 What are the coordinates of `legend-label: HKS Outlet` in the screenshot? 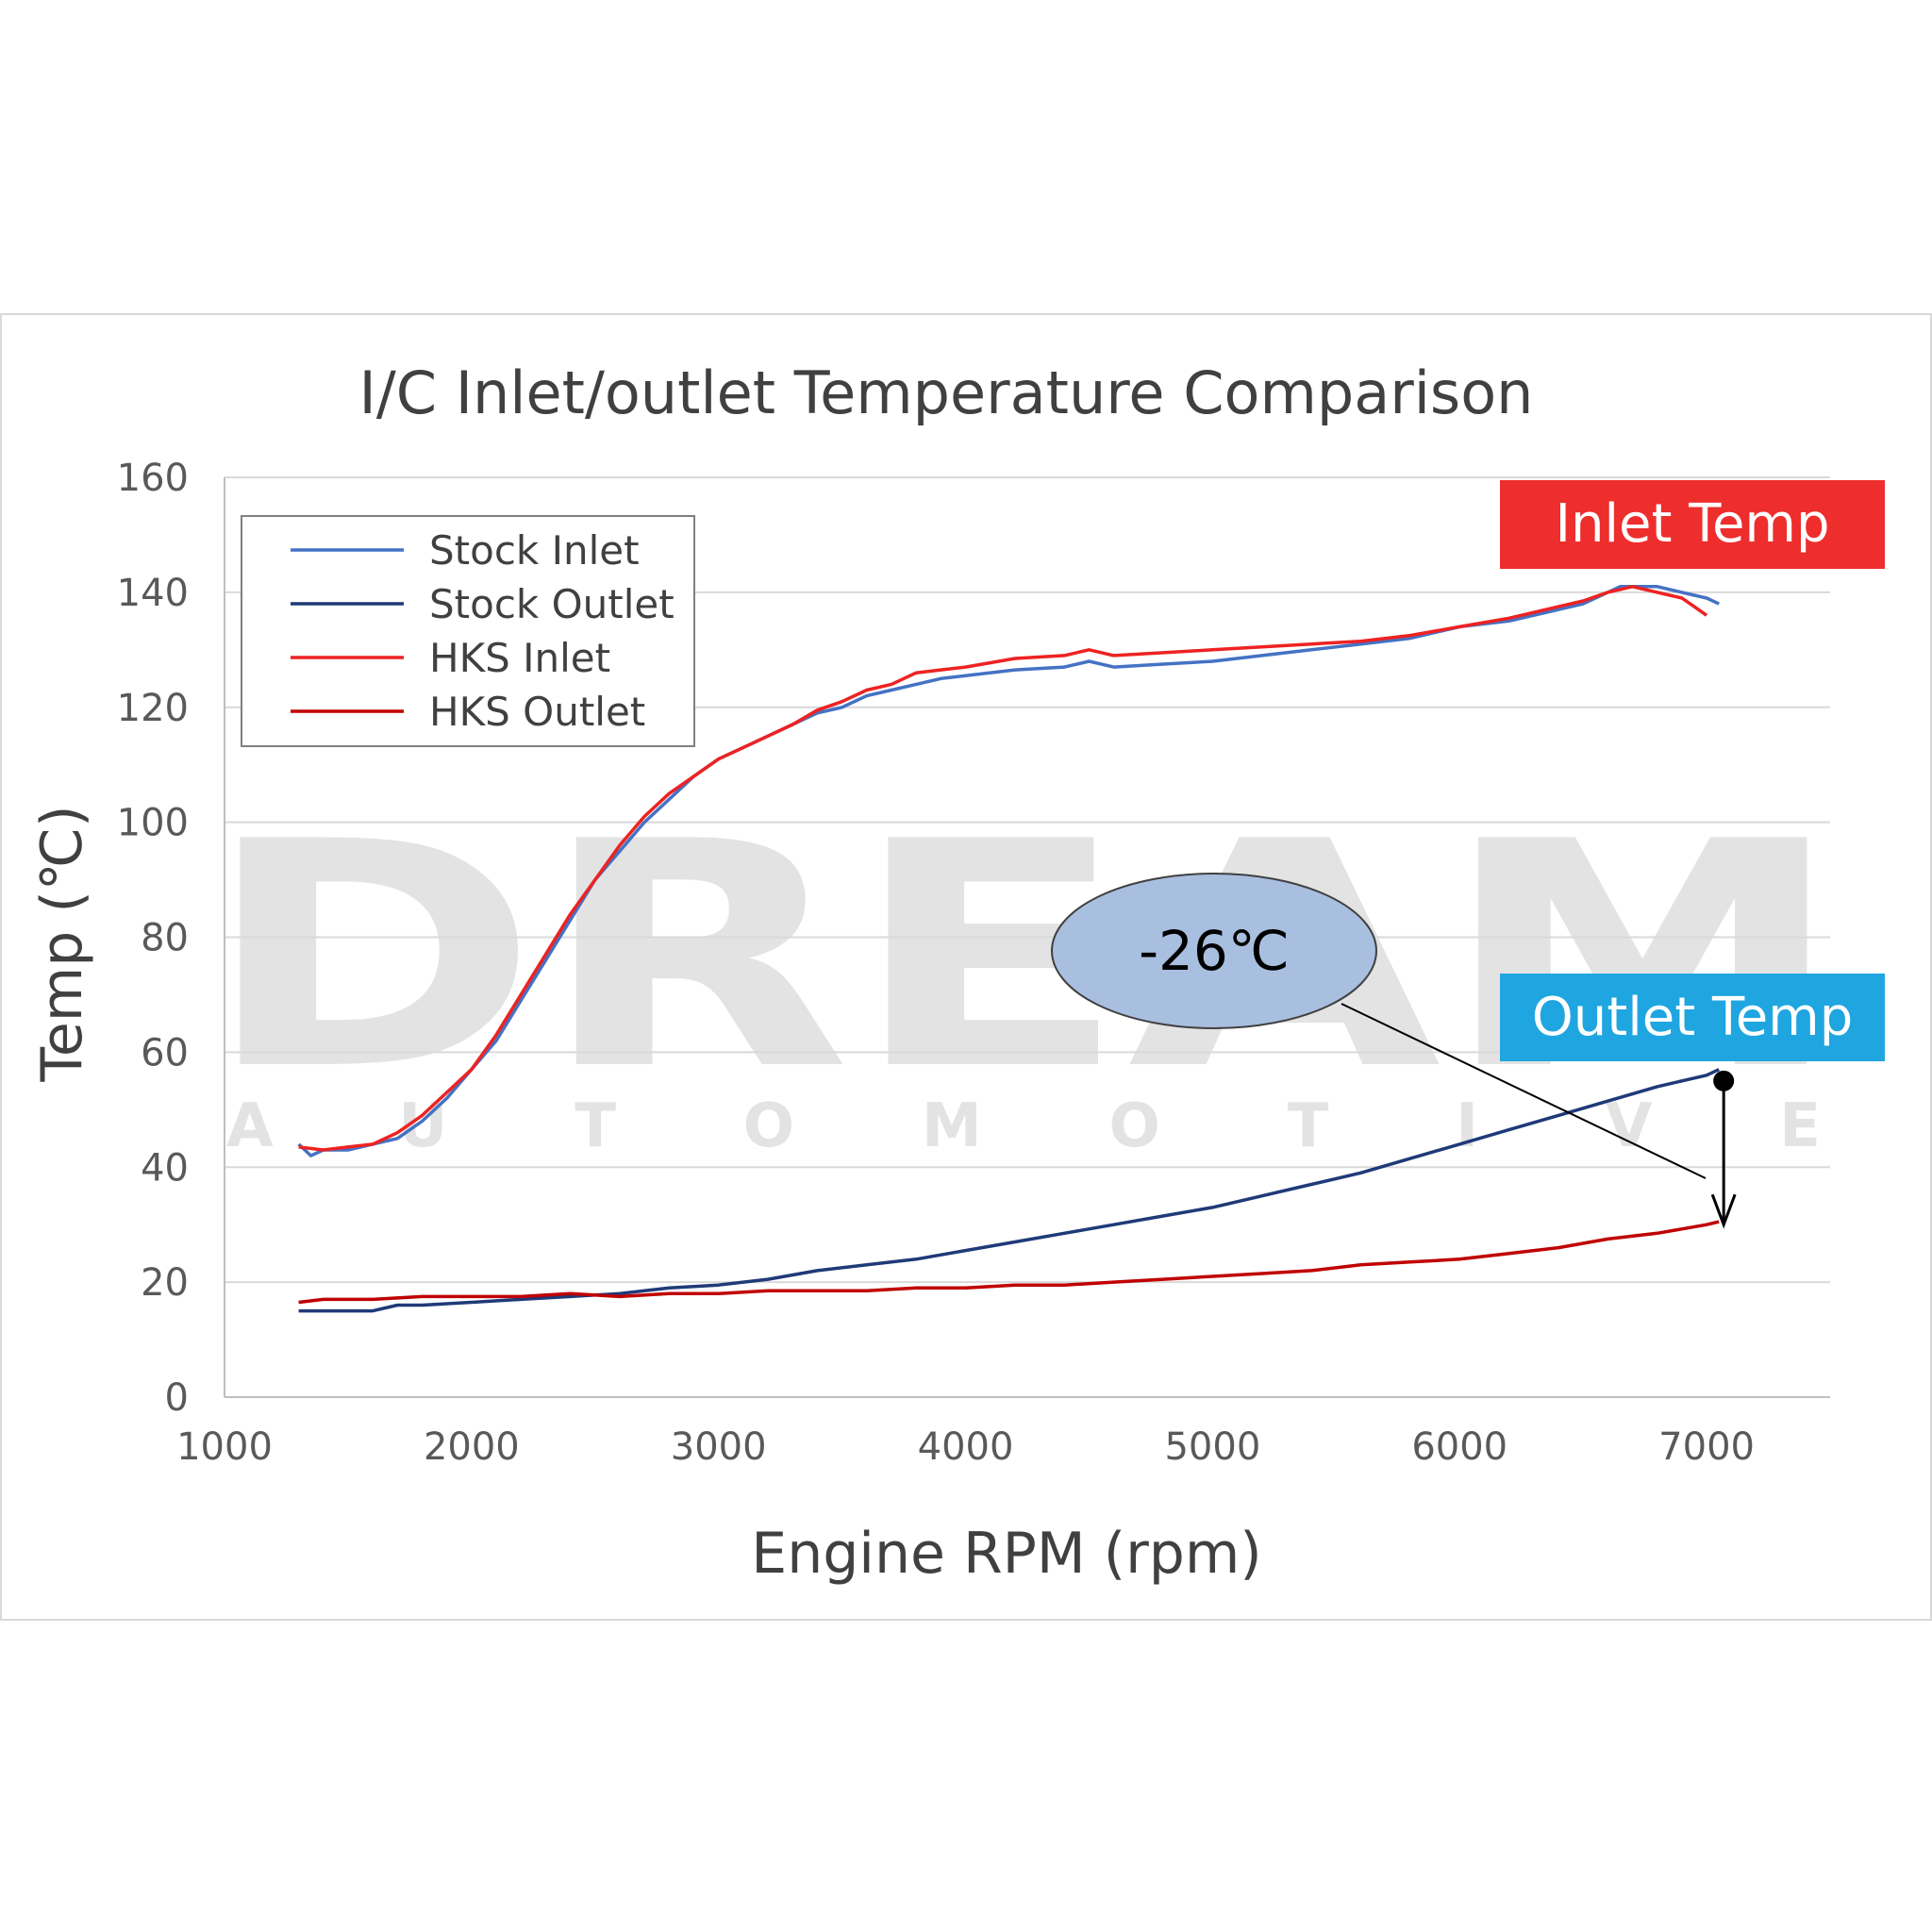 It's located at (537, 712).